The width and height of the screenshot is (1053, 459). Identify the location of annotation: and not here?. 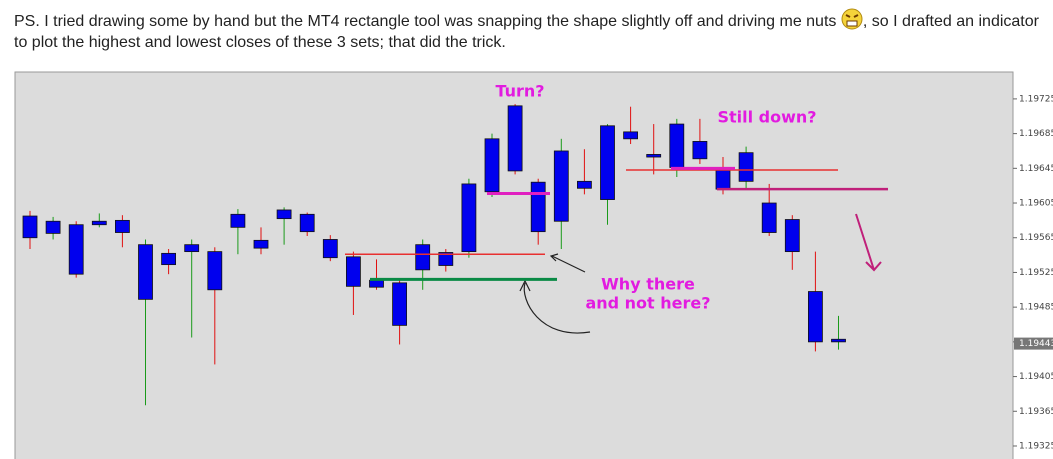
(647, 303).